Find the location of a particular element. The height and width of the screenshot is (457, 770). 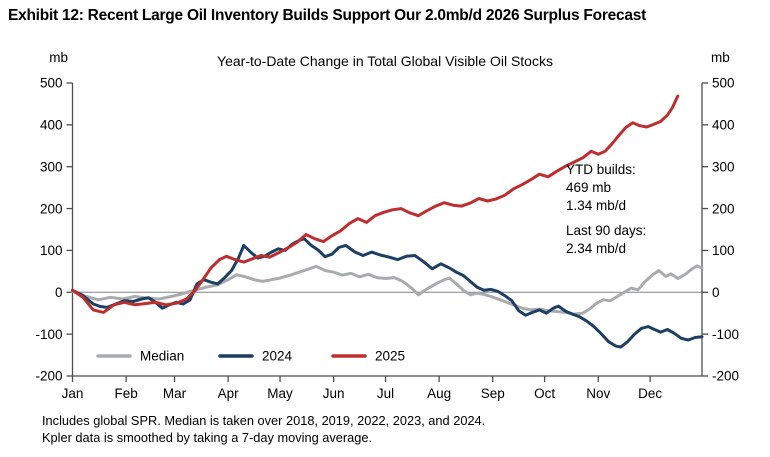

right-axis-tick-label: 400 is located at coordinates (723, 125).